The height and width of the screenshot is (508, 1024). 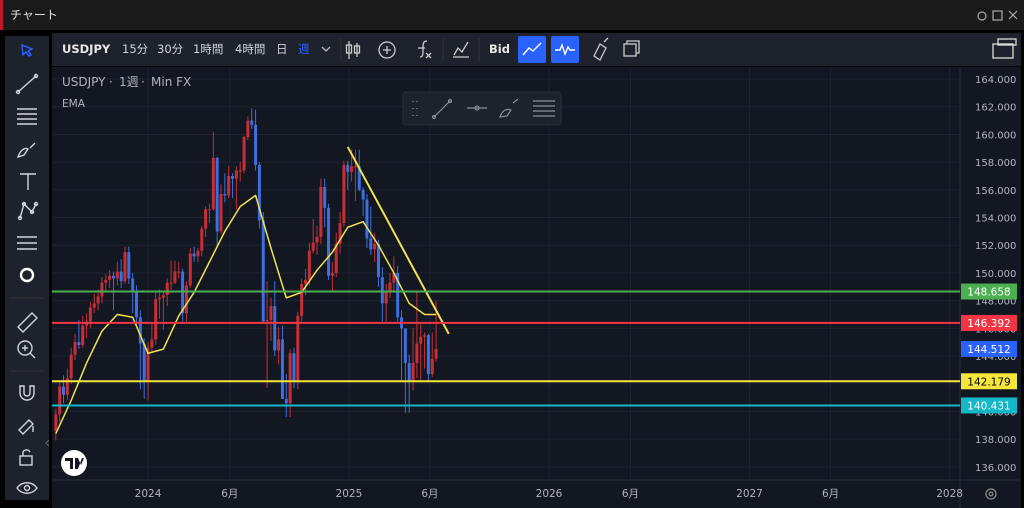 What do you see at coordinates (34, 15) in the screenshot?
I see `window-title: チャート` at bounding box center [34, 15].